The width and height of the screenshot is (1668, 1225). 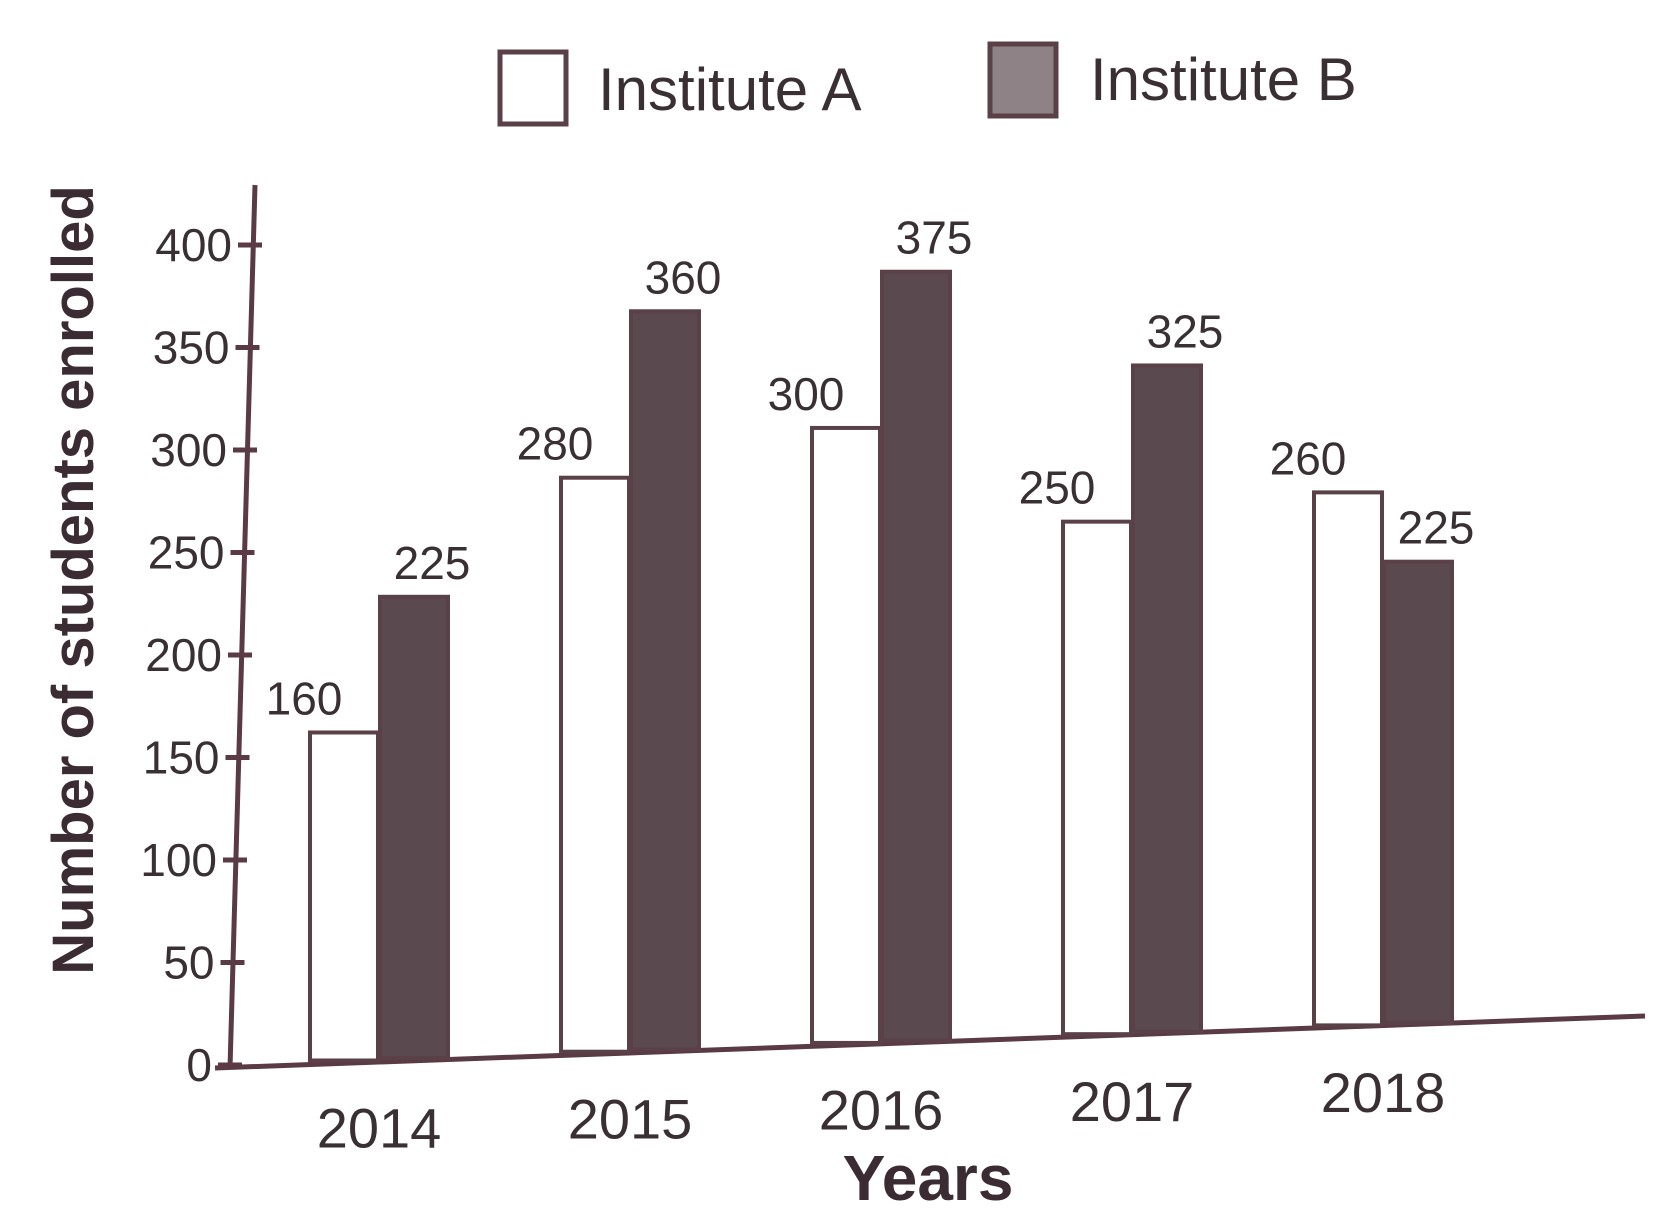 What do you see at coordinates (806, 394) in the screenshot?
I see `data-label-institute-a: 300` at bounding box center [806, 394].